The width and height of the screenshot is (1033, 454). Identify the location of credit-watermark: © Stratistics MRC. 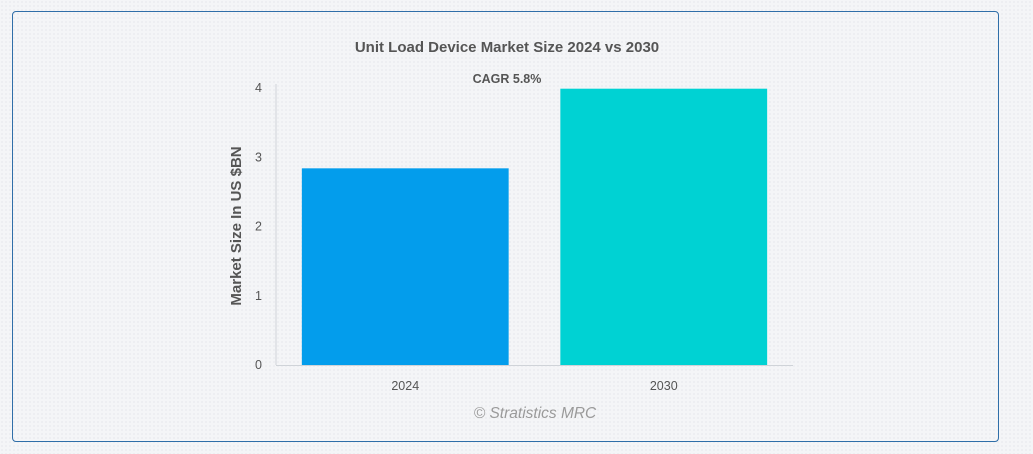
(535, 413).